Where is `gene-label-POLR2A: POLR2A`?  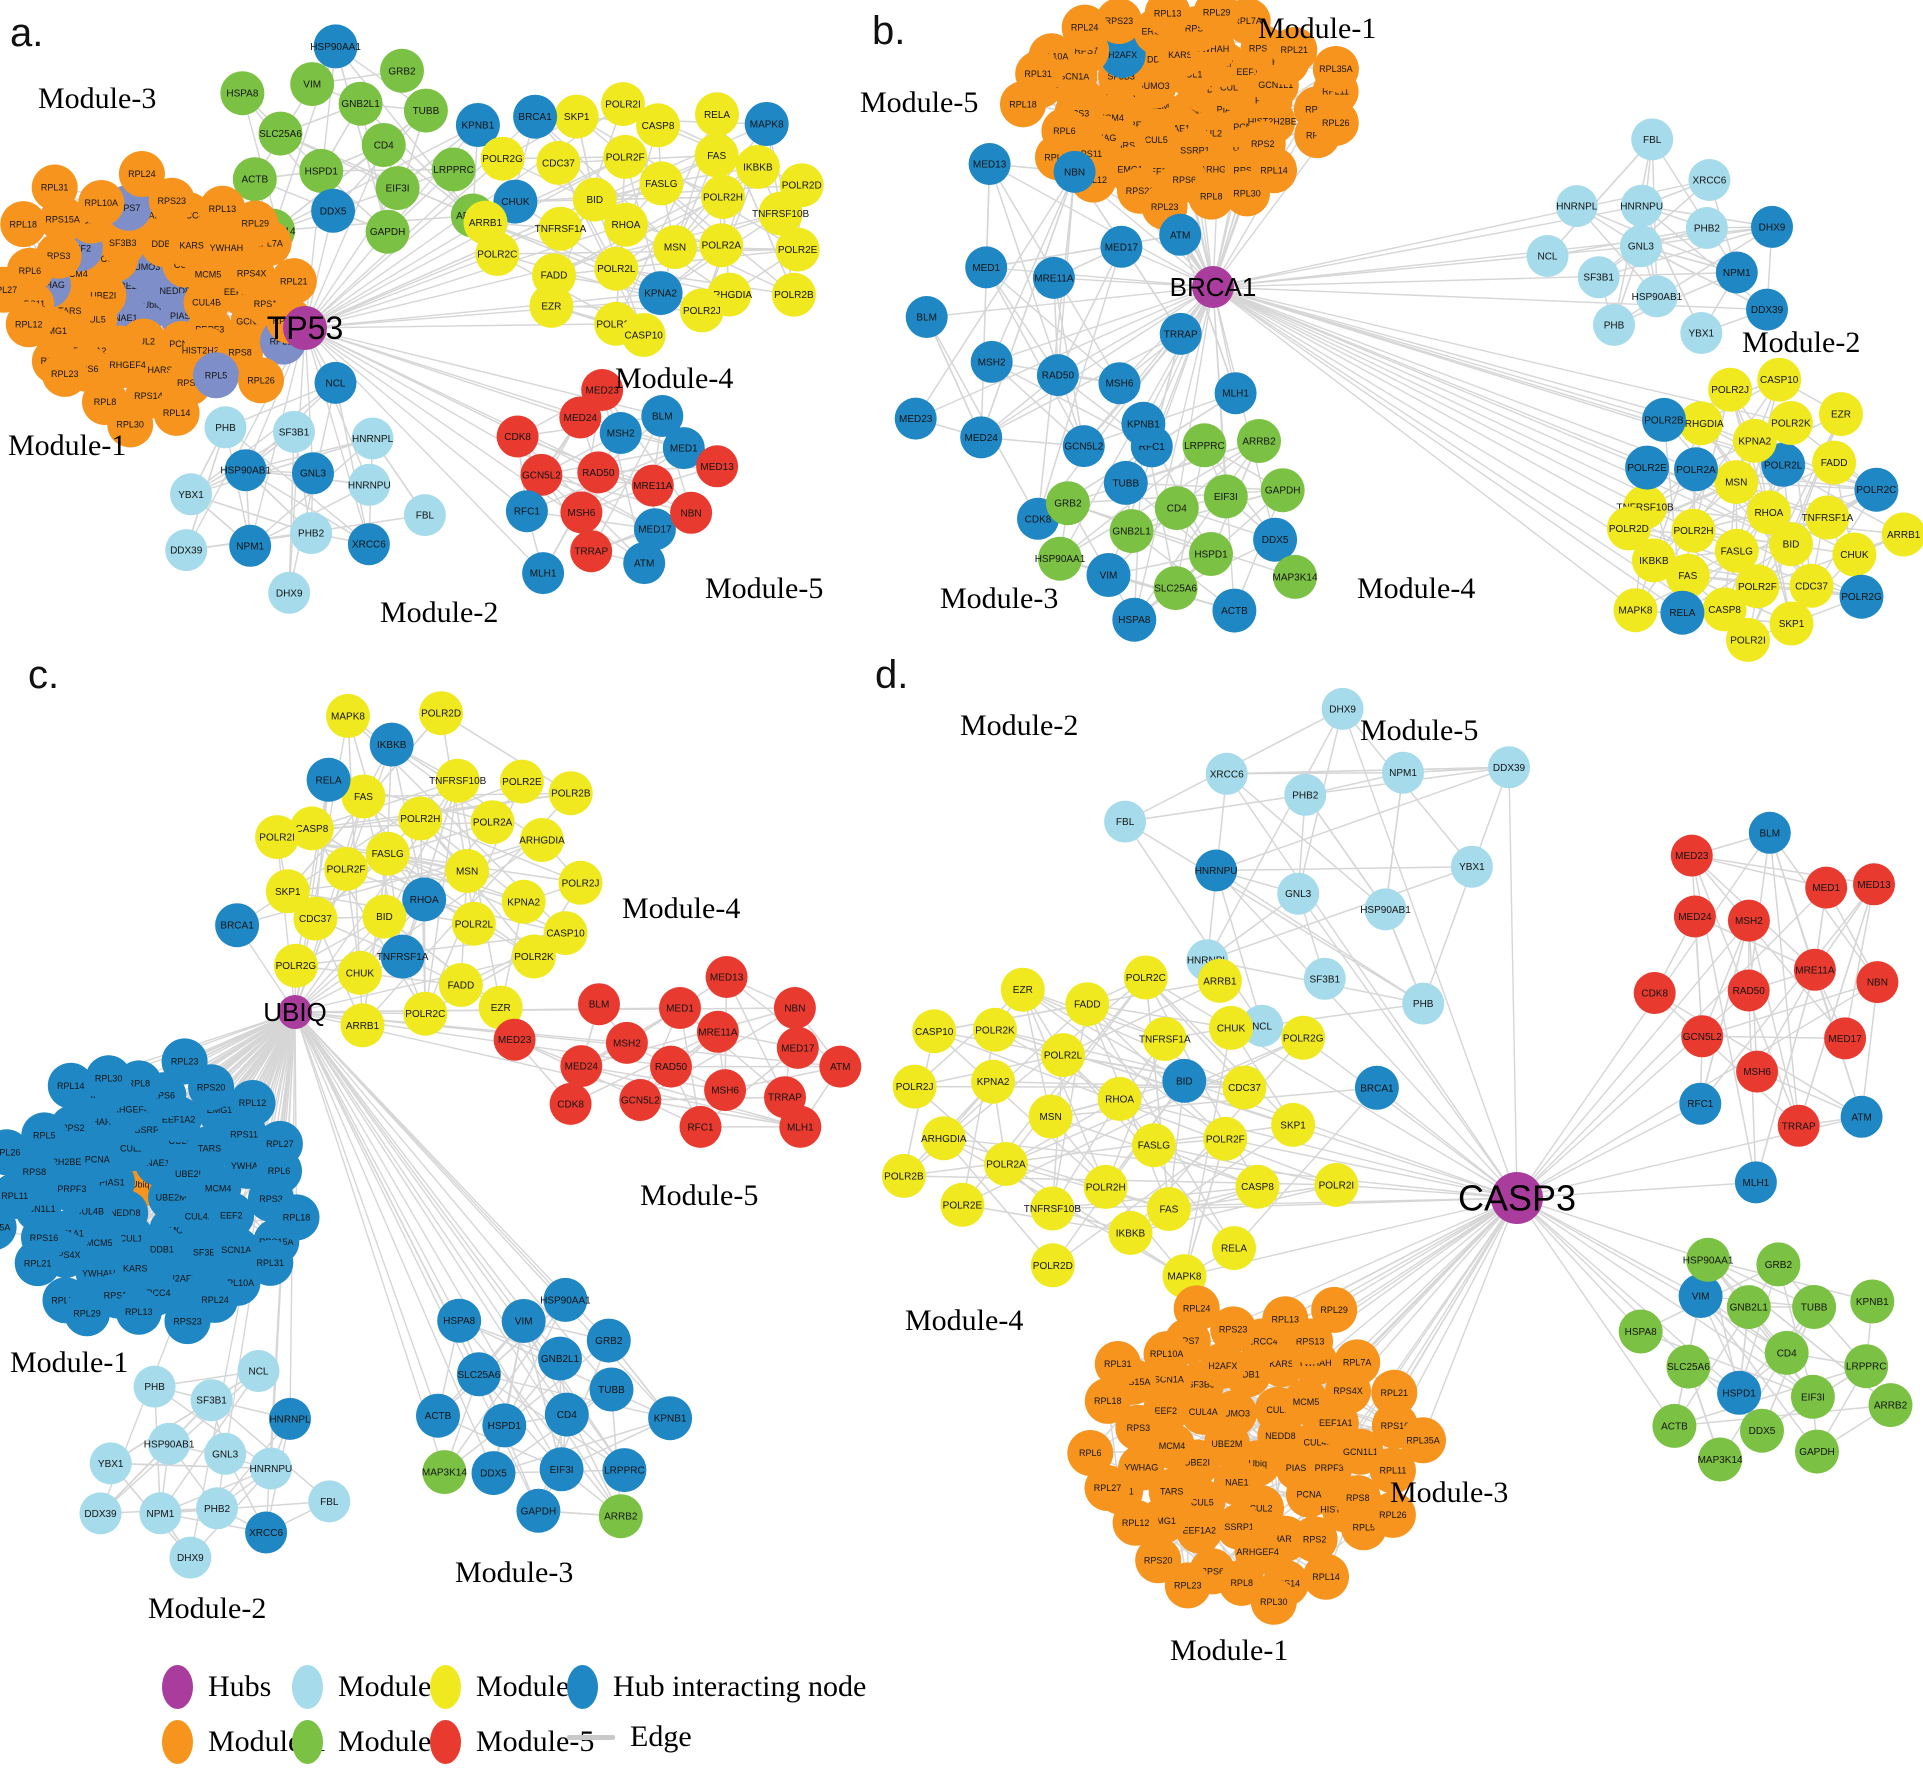
gene-label-POLR2A: POLR2A is located at coordinates (722, 246).